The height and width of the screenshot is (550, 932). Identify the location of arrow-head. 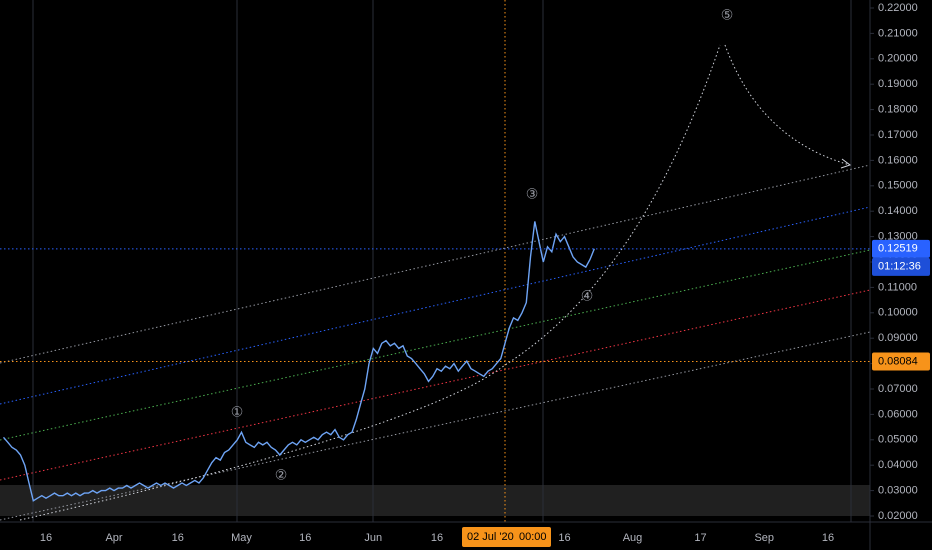
(846, 163).